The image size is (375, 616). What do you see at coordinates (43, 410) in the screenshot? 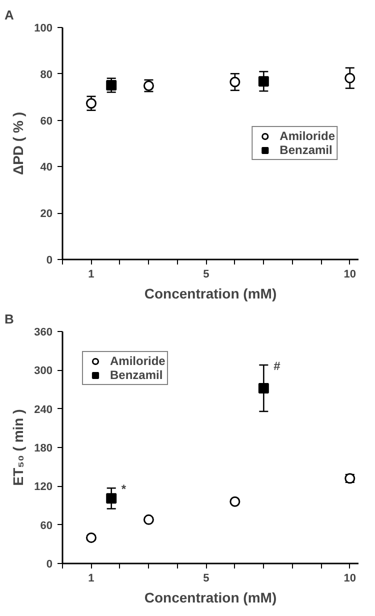
I see `y-tick-label: 240` at bounding box center [43, 410].